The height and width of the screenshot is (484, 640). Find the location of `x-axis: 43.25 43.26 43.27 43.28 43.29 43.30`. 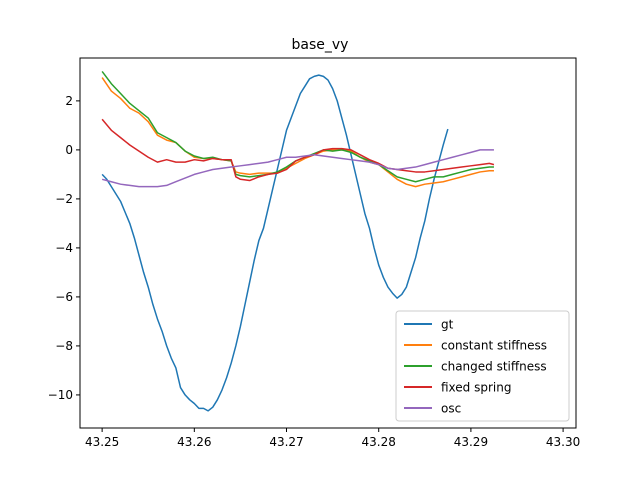

x-axis: 43.25 43.26 43.27 43.28 43.29 43.30 is located at coordinates (332, 438).